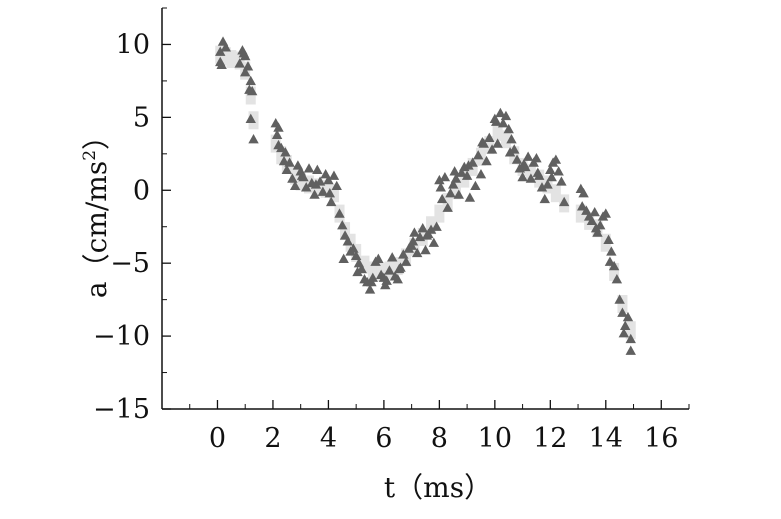 Image resolution: width=781 pixels, height=519 pixels. Describe the element at coordinates (121, 336) in the screenshot. I see `y-tick-label: −10` at that location.